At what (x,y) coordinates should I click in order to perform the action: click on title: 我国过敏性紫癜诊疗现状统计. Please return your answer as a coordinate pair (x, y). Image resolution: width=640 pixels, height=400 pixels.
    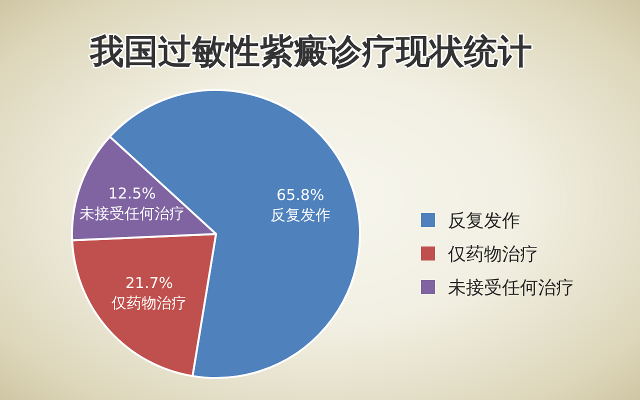
    Looking at the image, I should click on (311, 52).